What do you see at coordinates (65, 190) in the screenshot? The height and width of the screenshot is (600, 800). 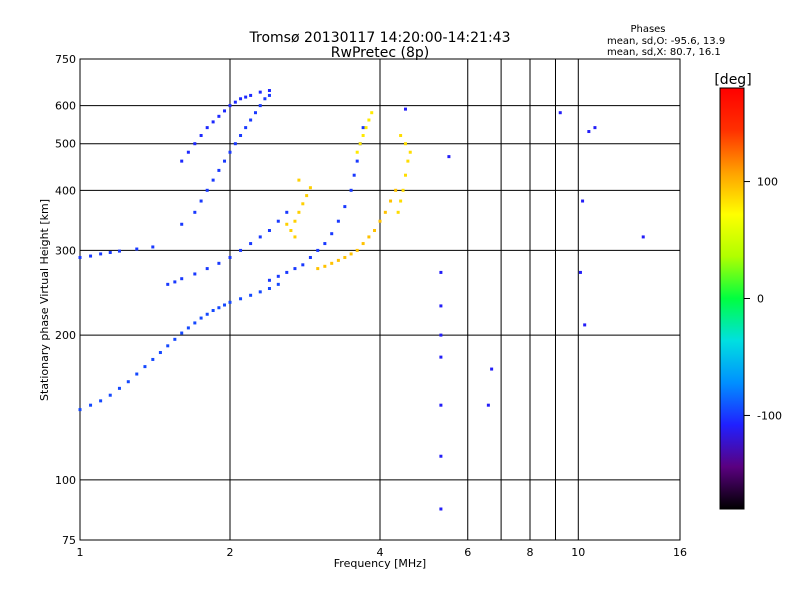 I see `y-tick-label: 400` at bounding box center [65, 190].